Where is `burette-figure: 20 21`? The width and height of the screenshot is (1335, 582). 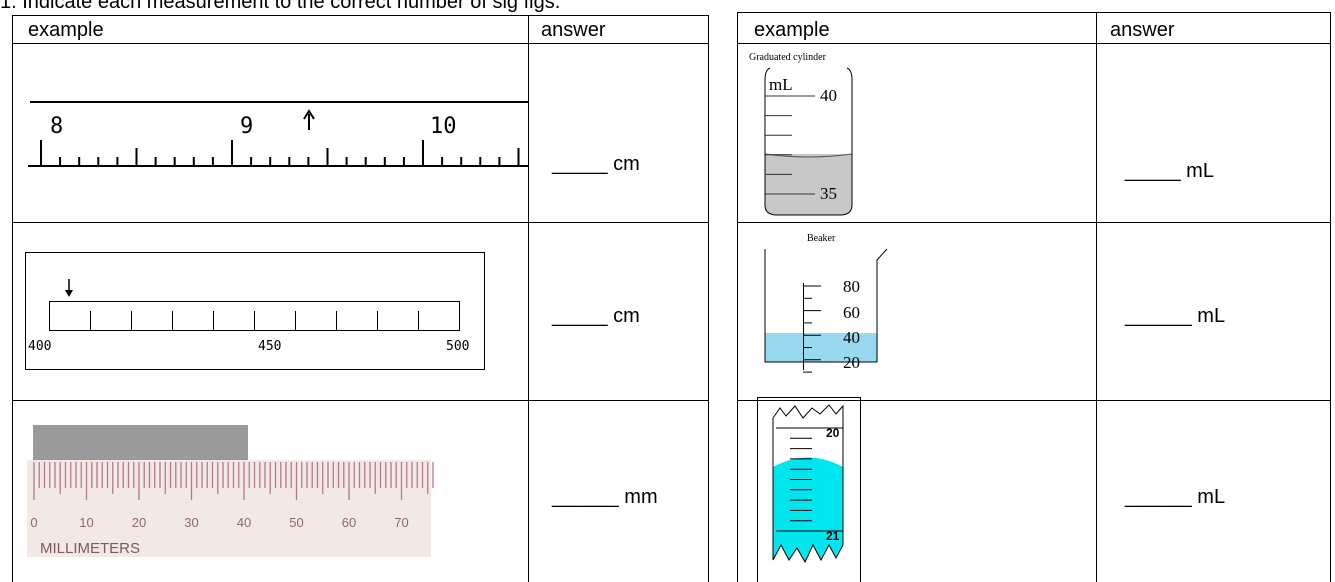 burette-figure: 20 21 is located at coordinates (809, 489).